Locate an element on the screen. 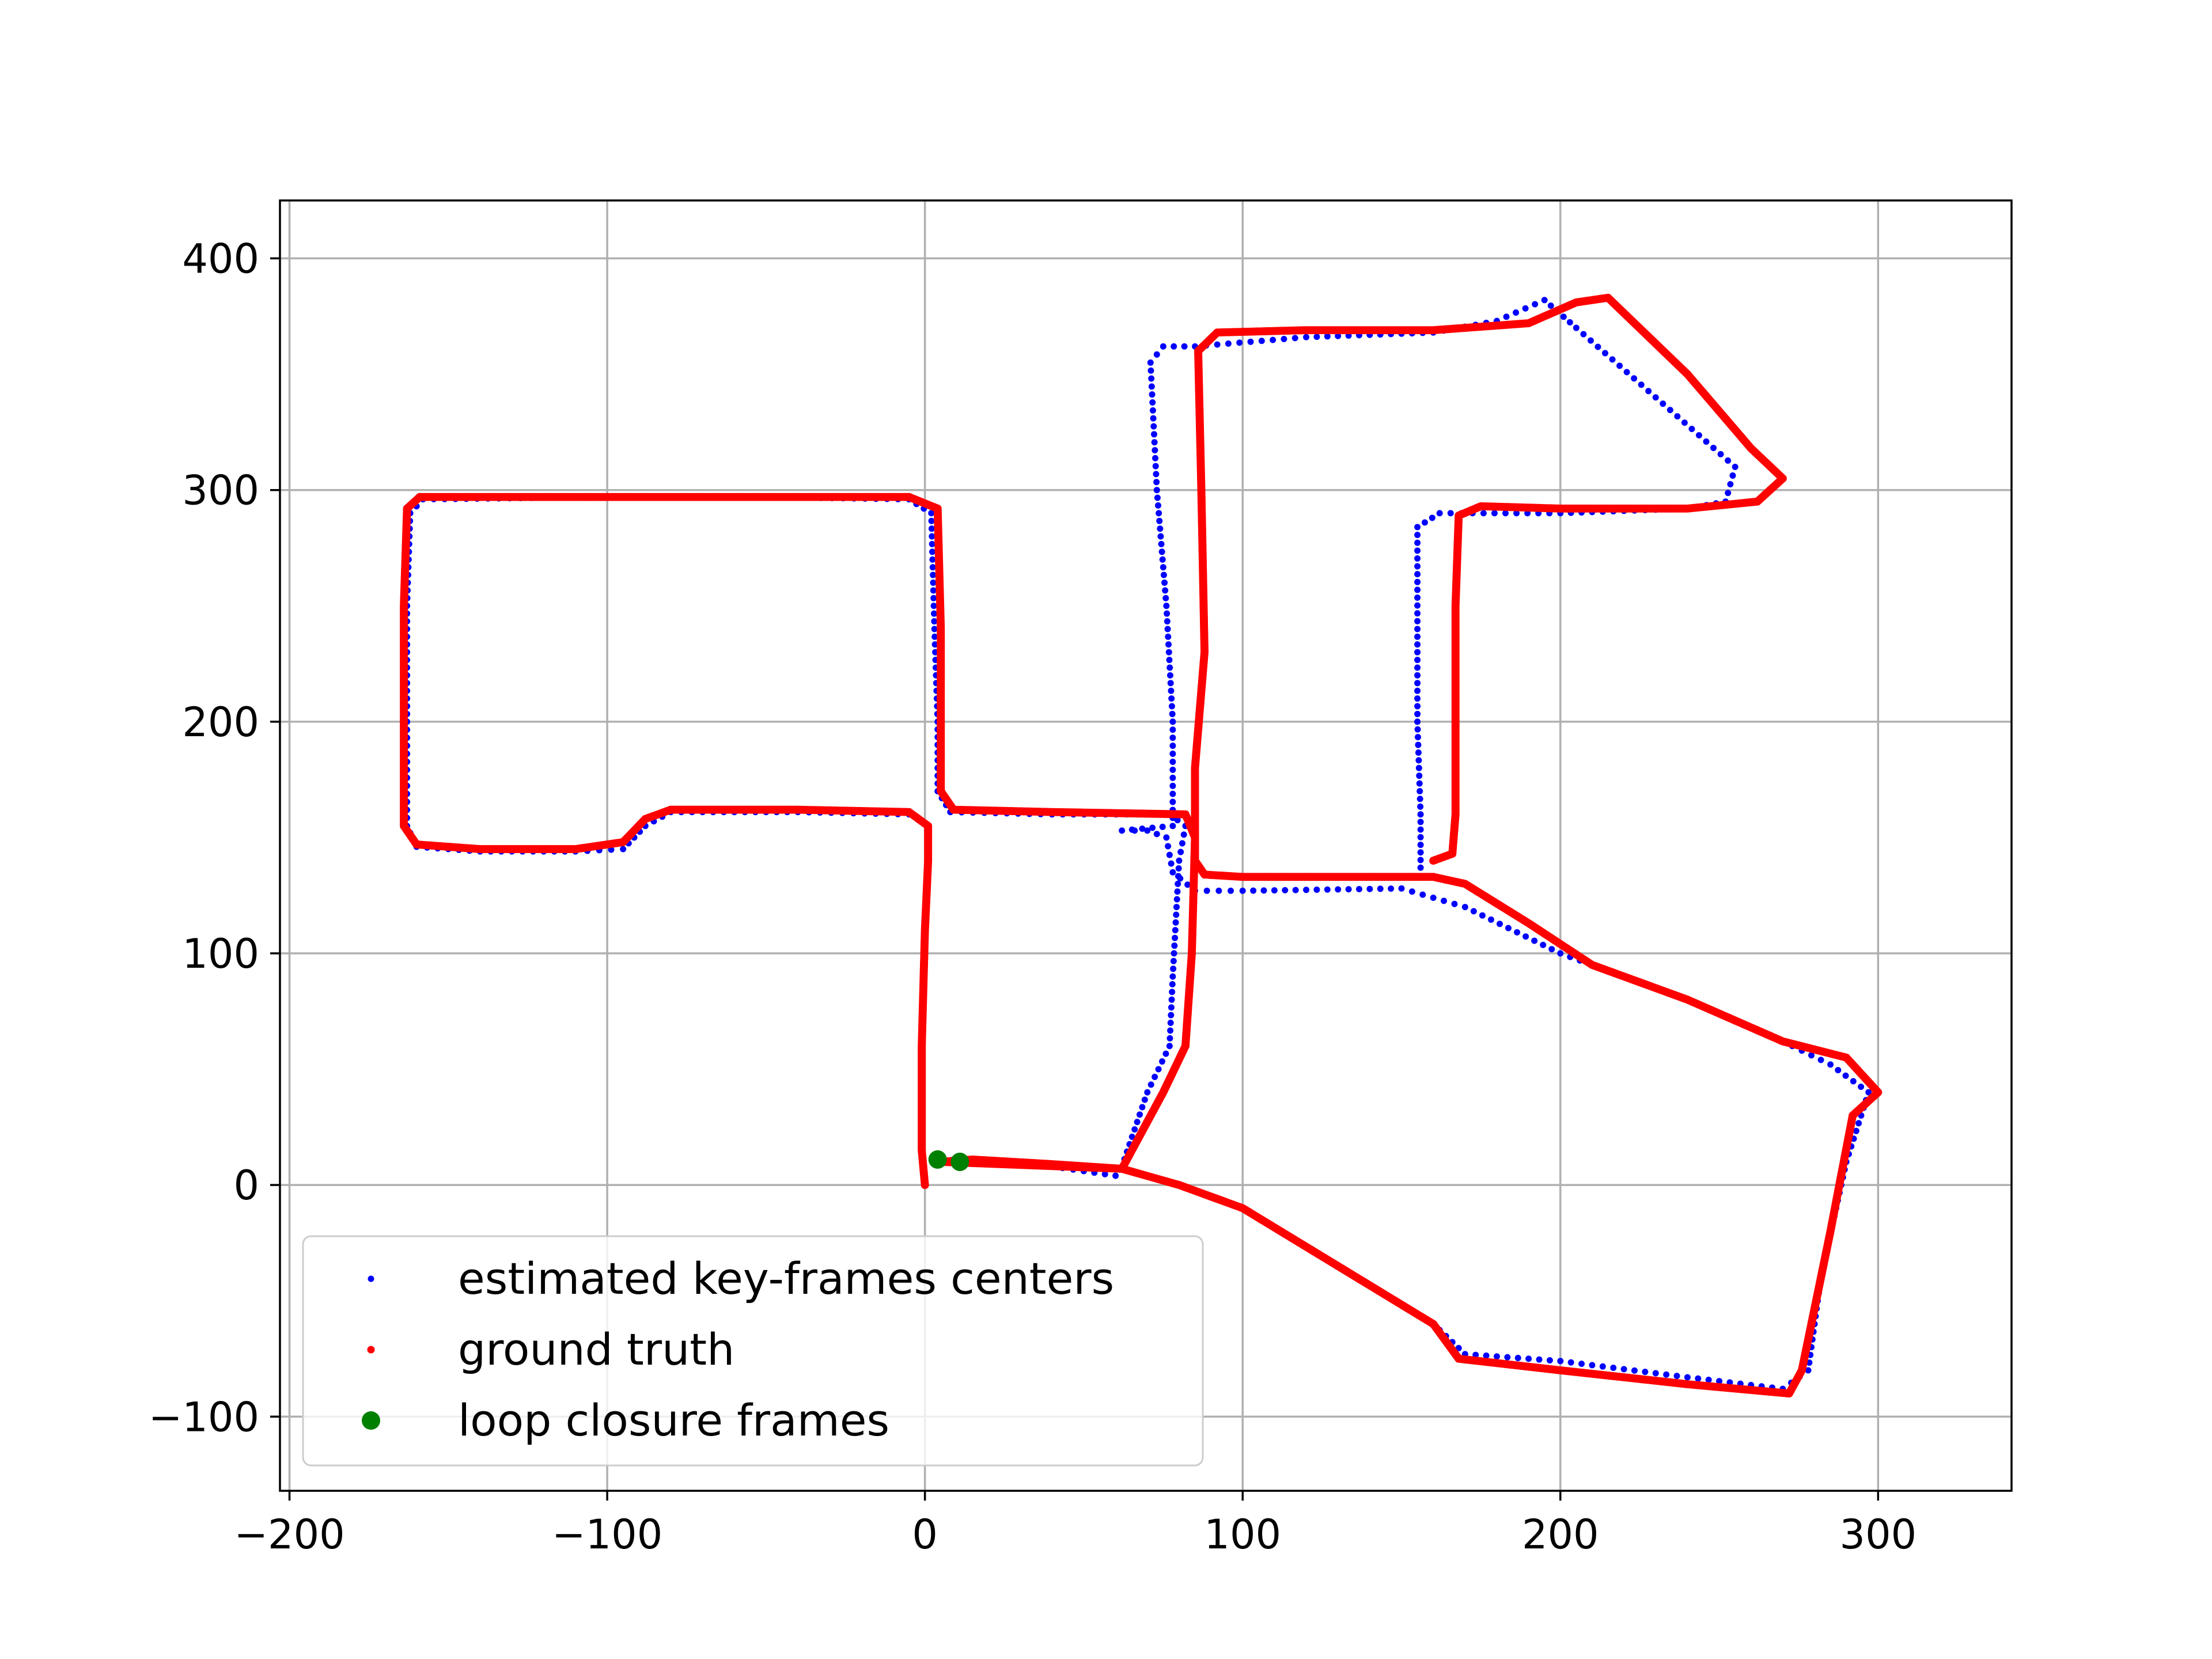 The image size is (2212, 1659). legend-label-loop-closure: loop closure frames is located at coordinates (673, 1420).